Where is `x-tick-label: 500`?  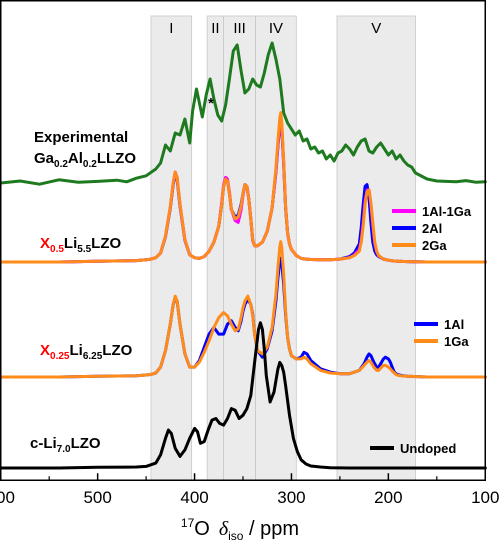
x-tick-label: 500 is located at coordinates (97, 497).